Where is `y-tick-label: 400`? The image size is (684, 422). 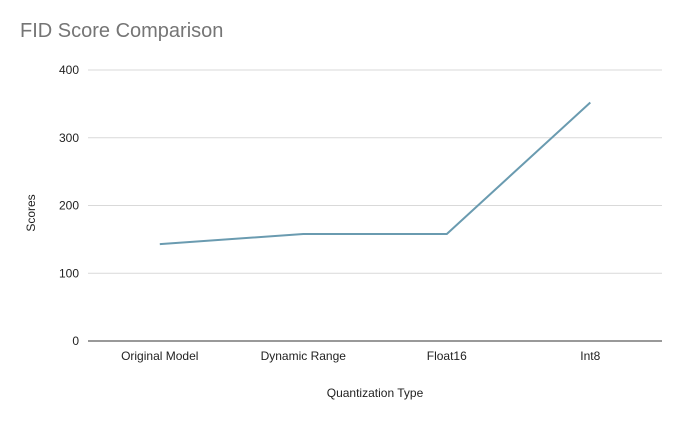
y-tick-label: 400 is located at coordinates (69, 70).